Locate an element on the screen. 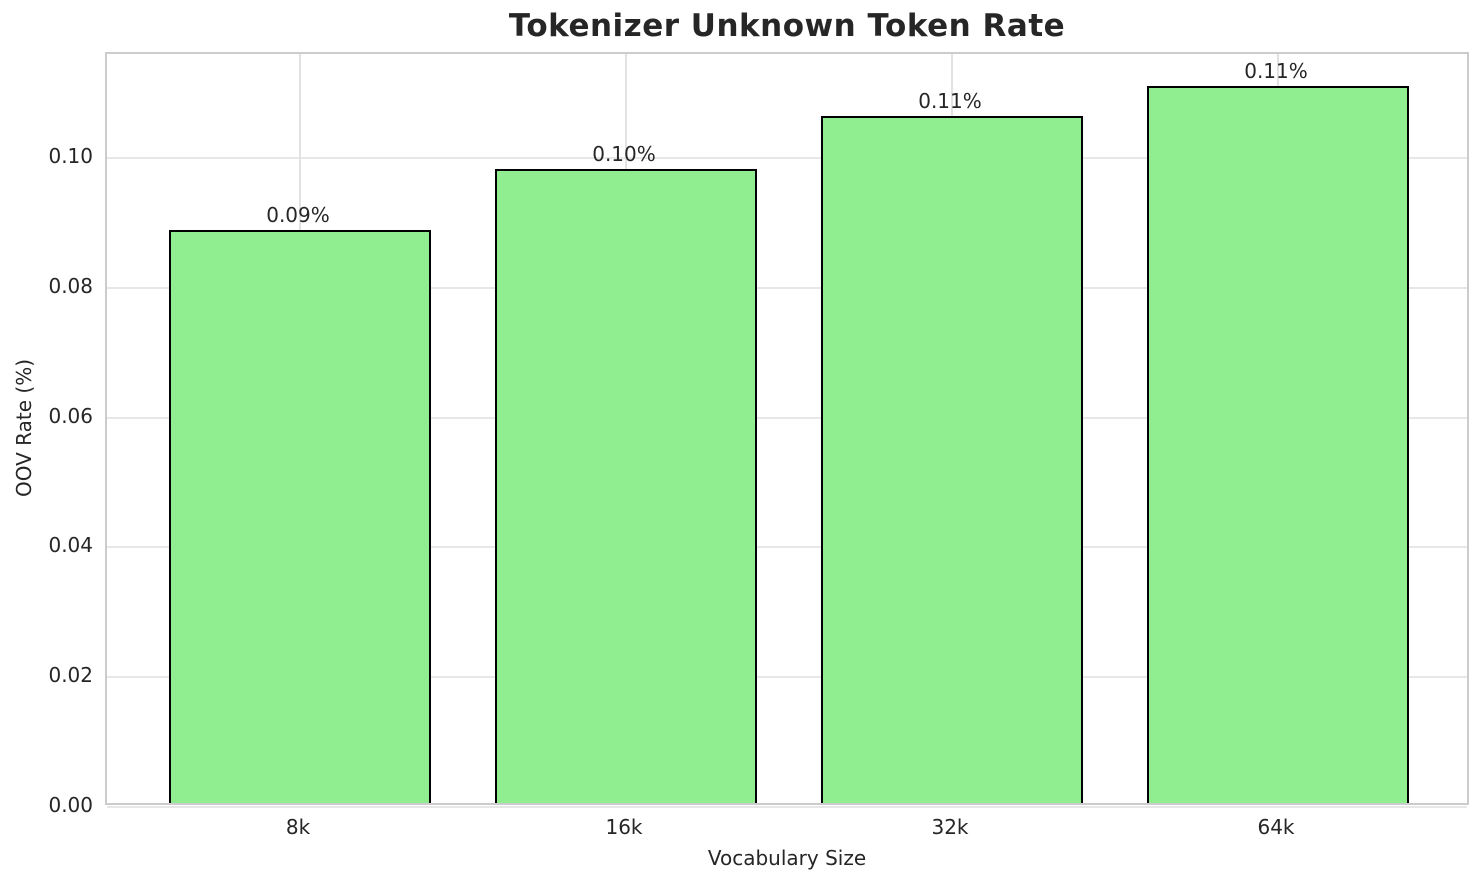 Image resolution: width=1484 pixels, height=885 pixels. bar-value-label: 0.10% is located at coordinates (624, 154).